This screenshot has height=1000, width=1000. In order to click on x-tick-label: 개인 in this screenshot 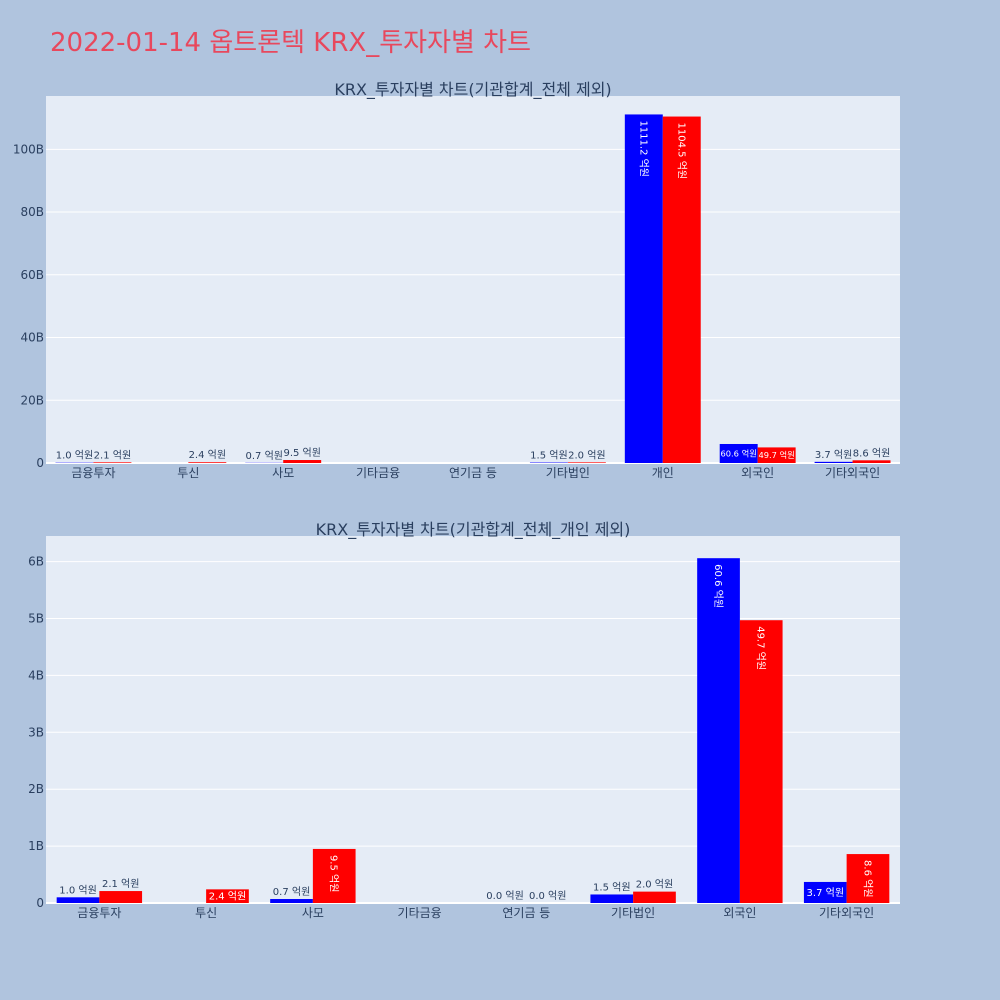, I will do `click(663, 473)`.